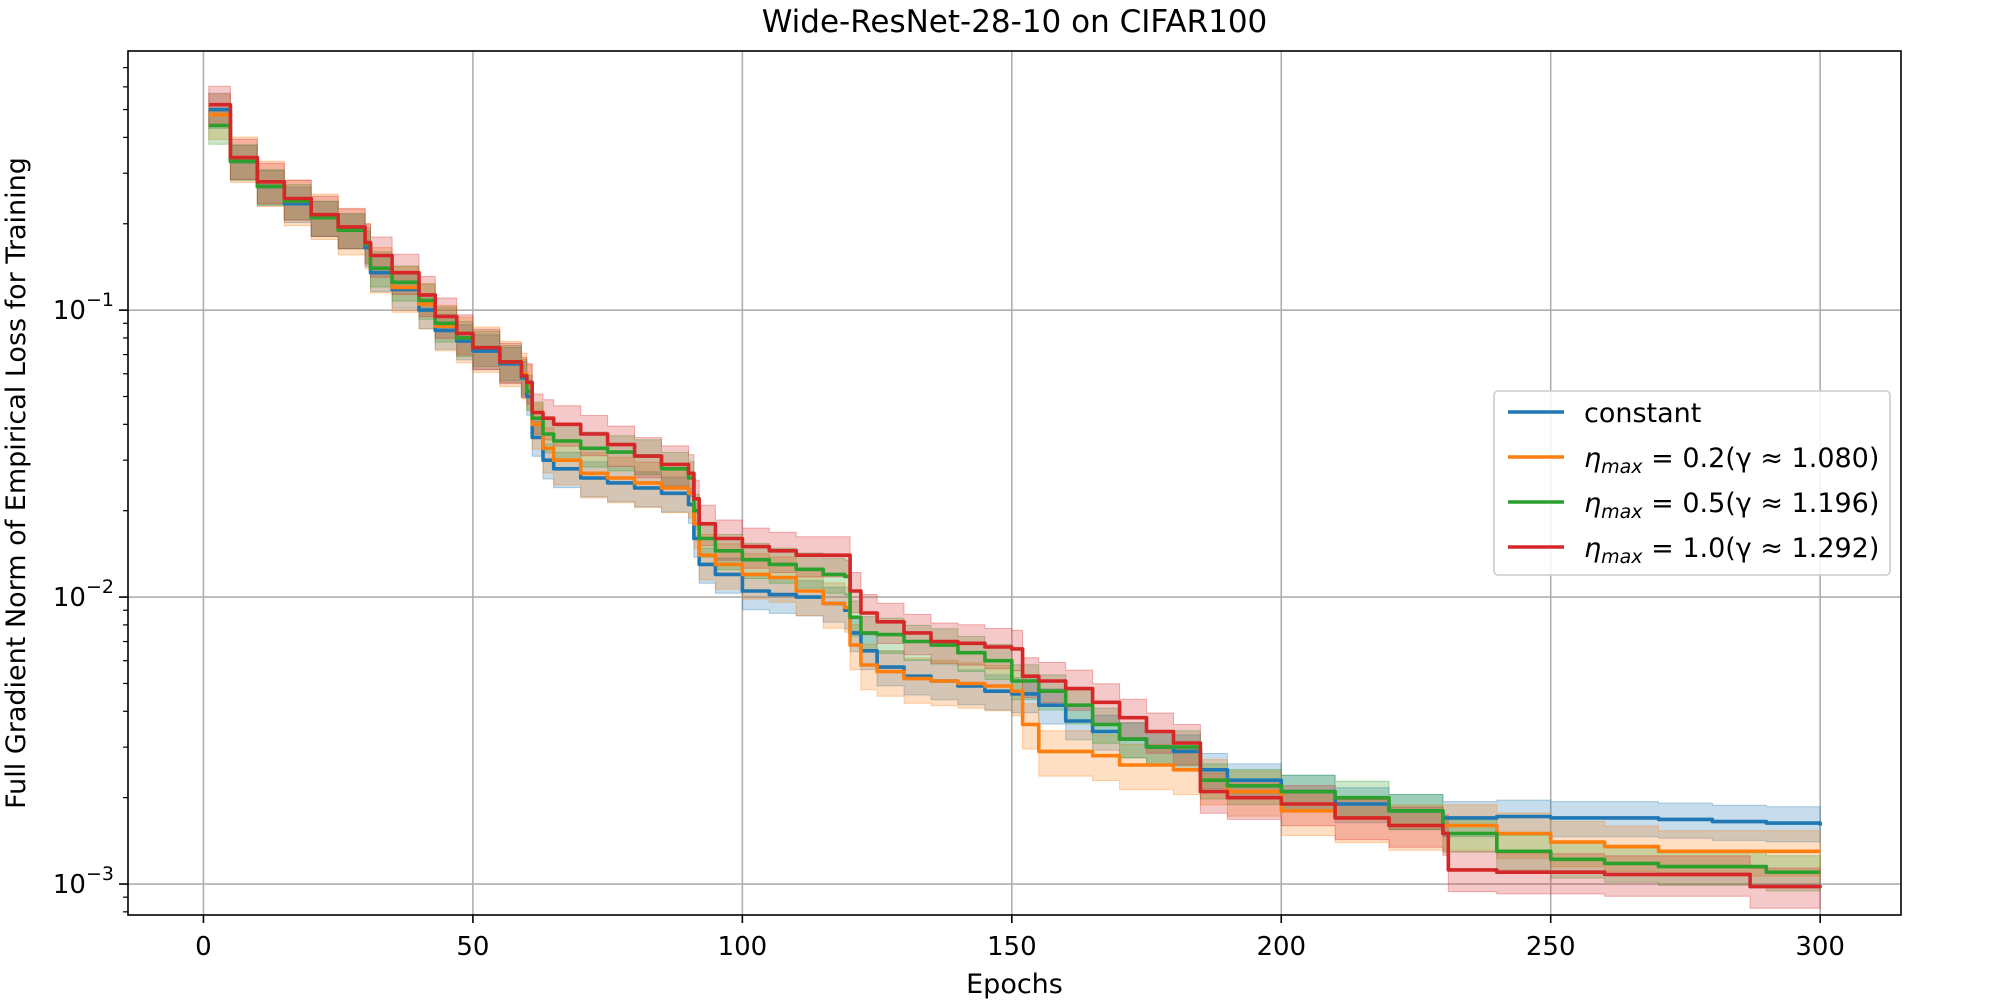 The image size is (2000, 1000). I want to click on x-axis-ticks: 0 50 100 150 200 250 300, so click(1020, 938).